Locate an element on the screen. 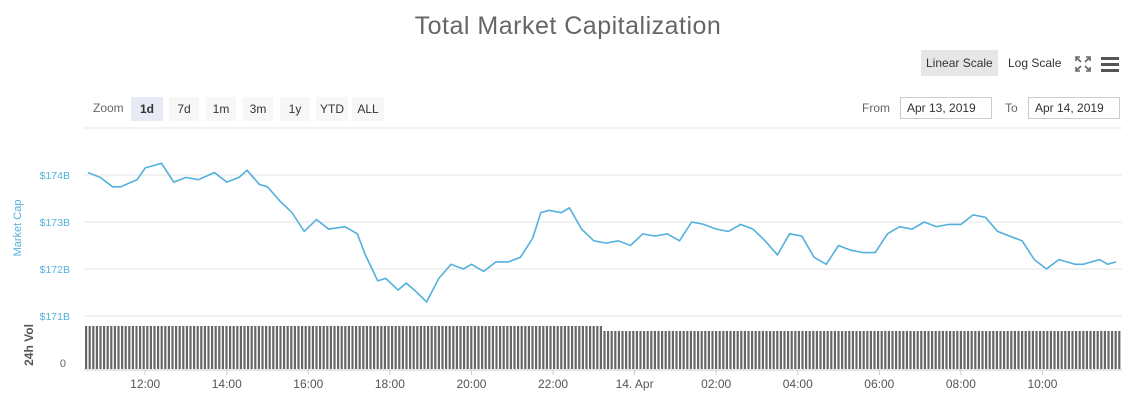 Image resolution: width=1136 pixels, height=404 pixels. fullscreen-icon is located at coordinates (1083, 64).